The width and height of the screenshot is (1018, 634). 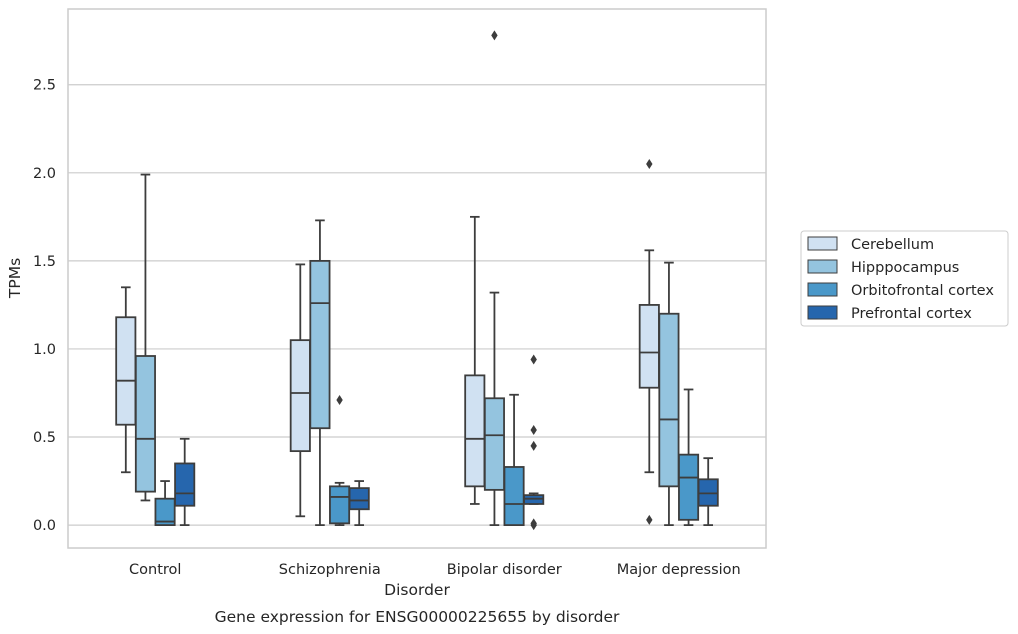 What do you see at coordinates (892, 245) in the screenshot?
I see `legend-label: Cerebellum` at bounding box center [892, 245].